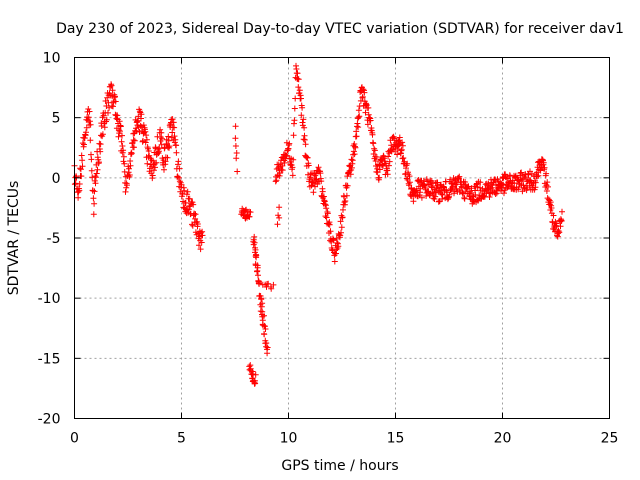  Describe the element at coordinates (610, 439) in the screenshot. I see `x-tick-label: 25` at that location.